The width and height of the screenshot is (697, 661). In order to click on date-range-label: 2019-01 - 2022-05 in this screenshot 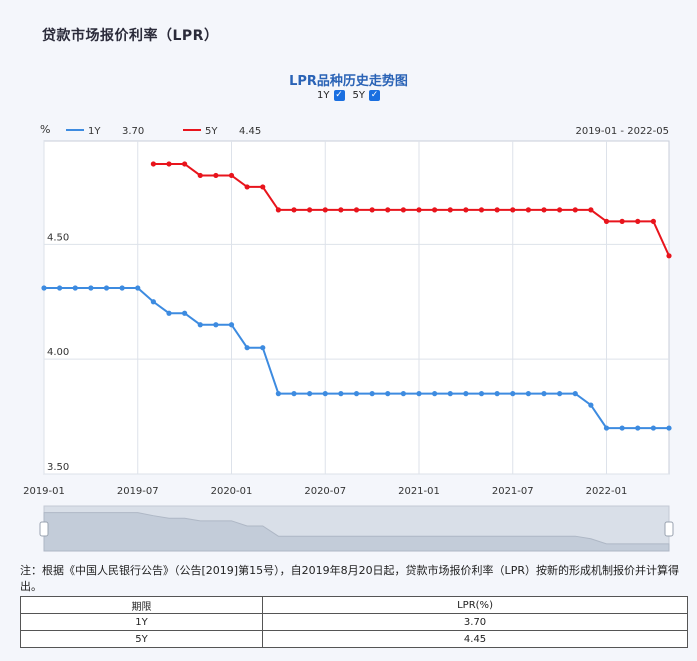, I will do `click(622, 131)`.